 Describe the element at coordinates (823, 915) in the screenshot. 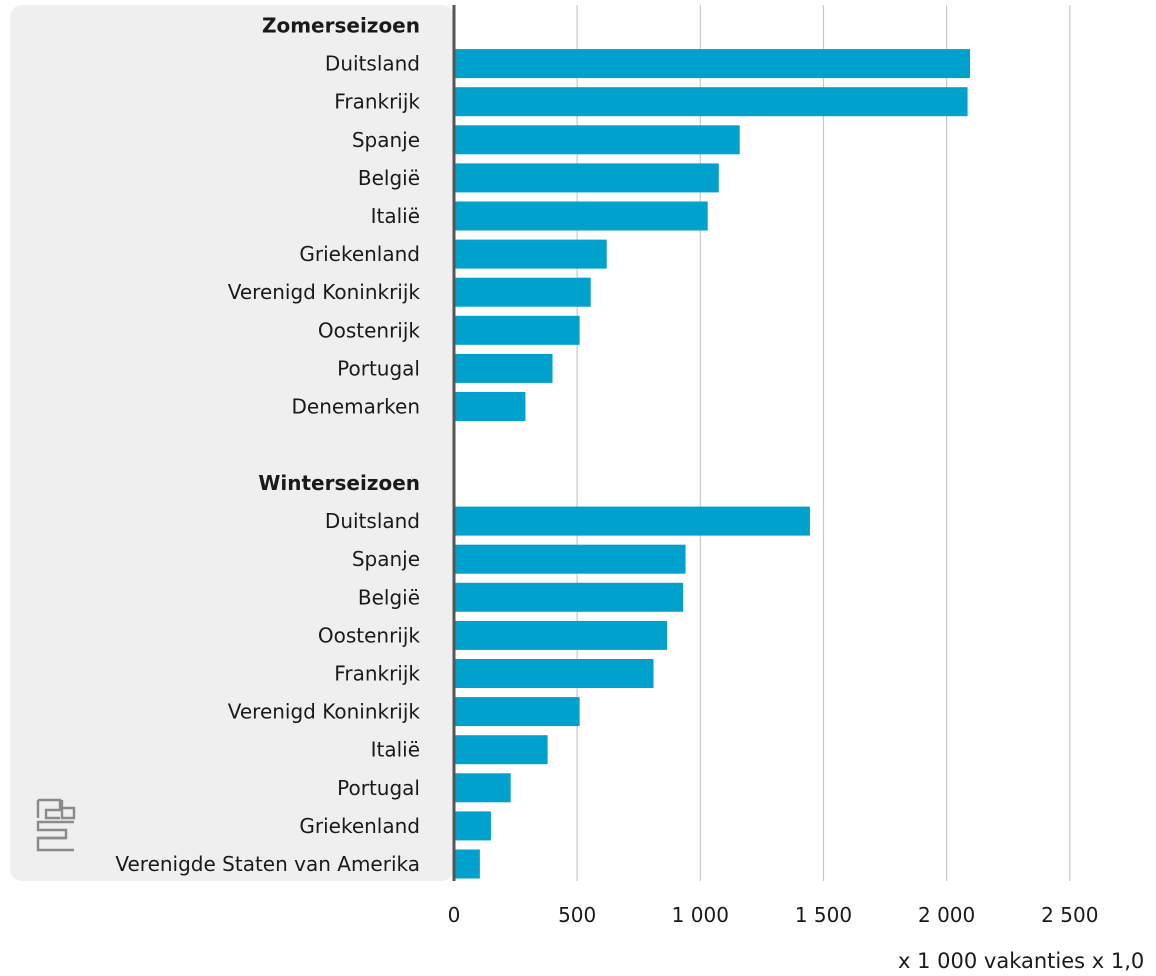

I see `x-tick-label: 1 500` at that location.